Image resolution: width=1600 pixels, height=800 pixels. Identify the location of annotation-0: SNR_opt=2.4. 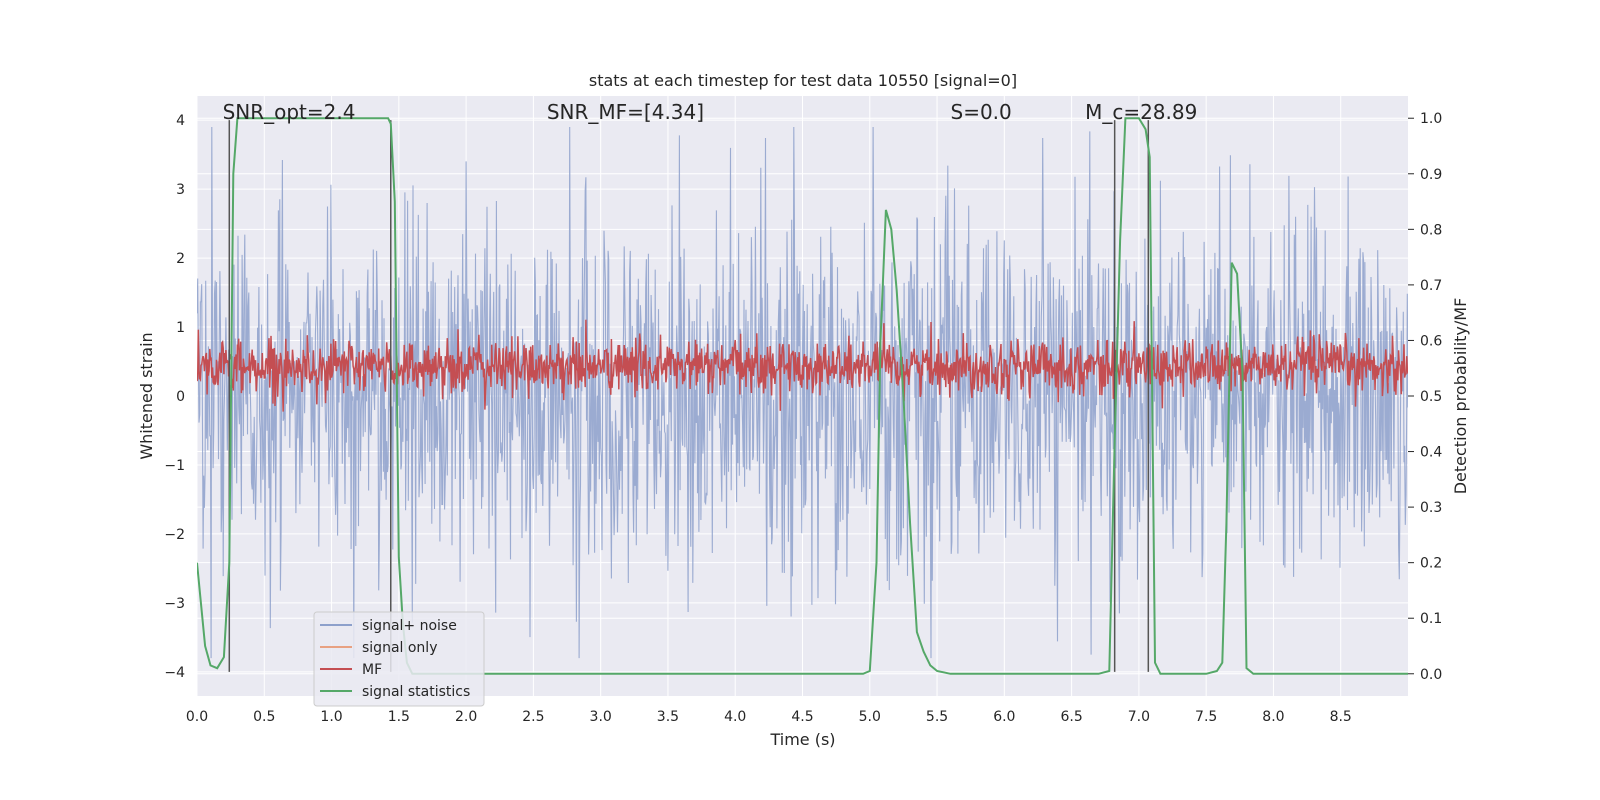
(289, 112).